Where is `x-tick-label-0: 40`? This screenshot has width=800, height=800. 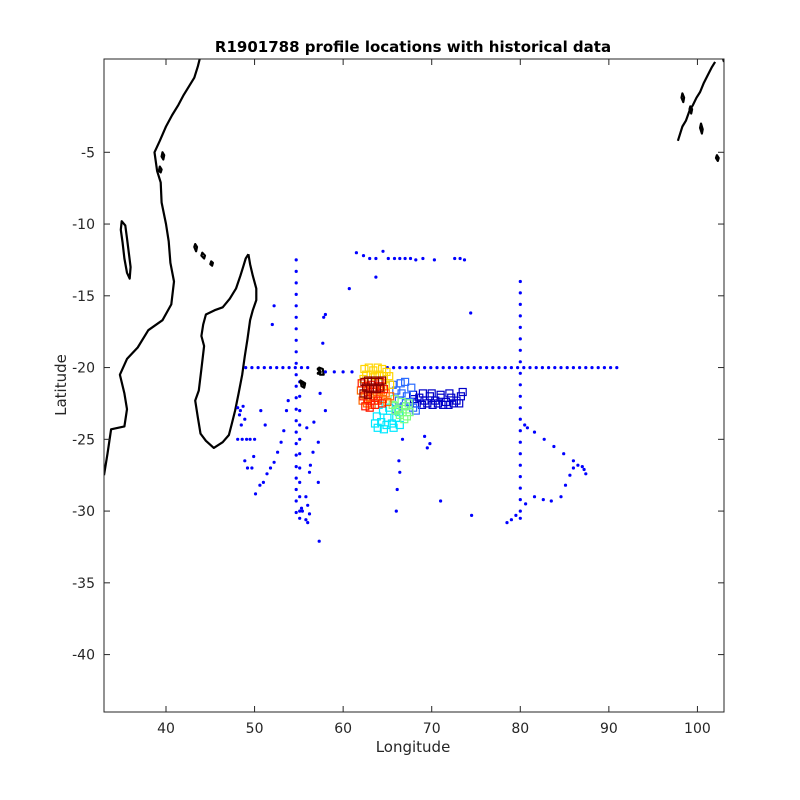 x-tick-label-0: 40 is located at coordinates (166, 729).